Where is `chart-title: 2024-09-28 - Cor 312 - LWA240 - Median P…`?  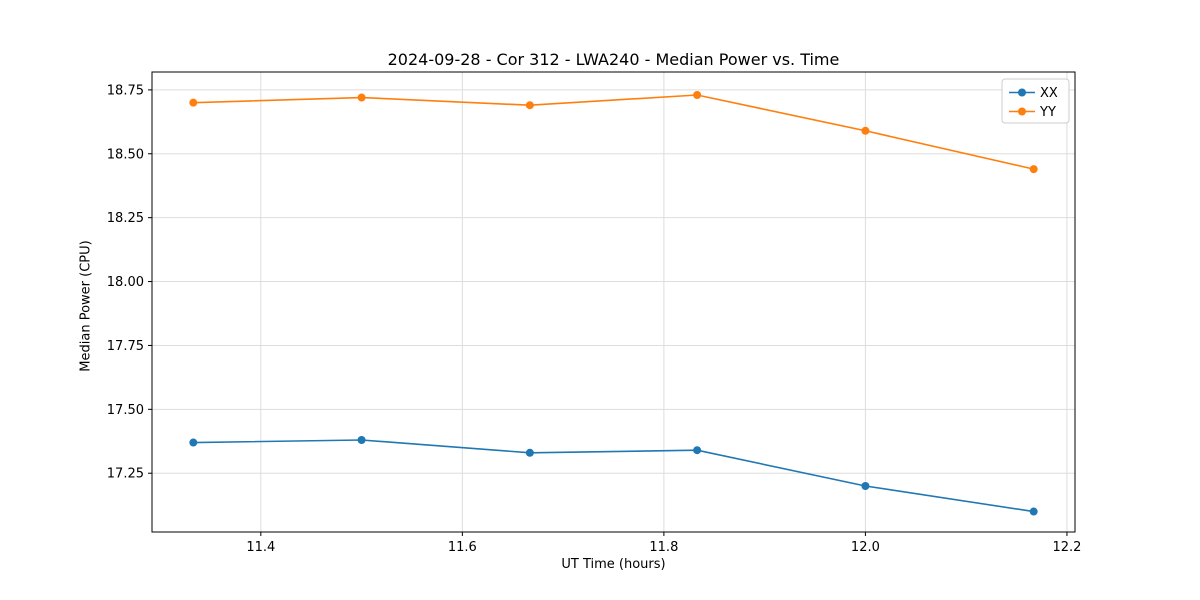
chart-title: 2024-09-28 - Cor 312 - LWA240 - Median P… is located at coordinates (613, 59).